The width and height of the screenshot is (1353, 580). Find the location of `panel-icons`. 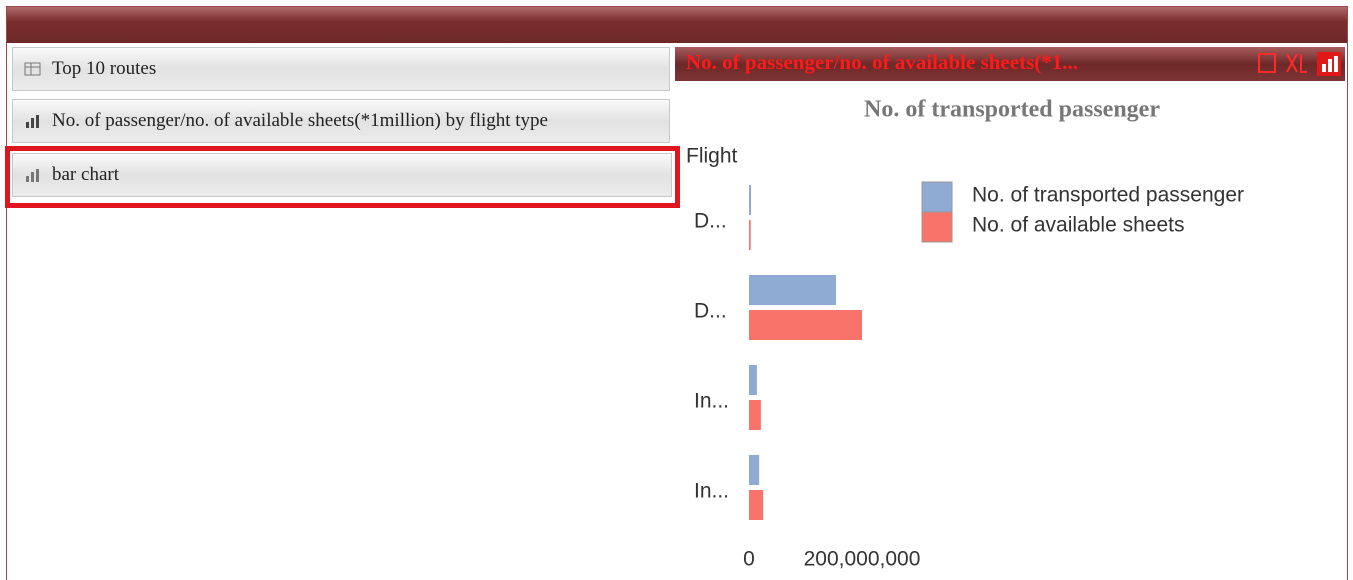

panel-icons is located at coordinates (1299, 64).